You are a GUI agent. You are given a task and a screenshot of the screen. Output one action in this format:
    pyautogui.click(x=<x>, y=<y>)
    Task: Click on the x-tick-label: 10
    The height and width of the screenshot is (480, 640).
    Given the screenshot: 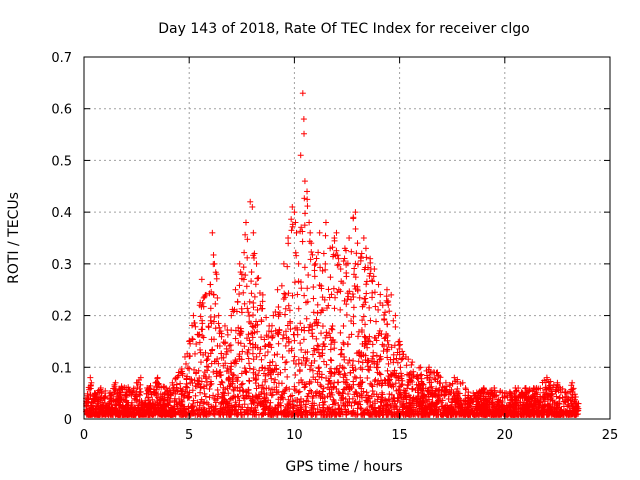 What is the action you would take?
    pyautogui.click(x=294, y=435)
    